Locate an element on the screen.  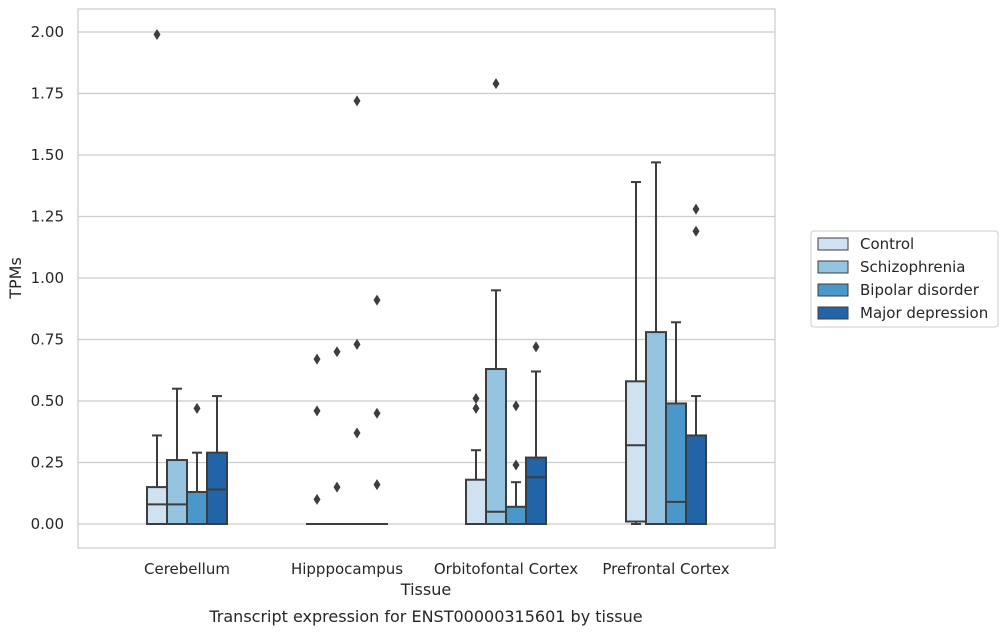
x-tick-label: Cerebellum is located at coordinates (187, 569).